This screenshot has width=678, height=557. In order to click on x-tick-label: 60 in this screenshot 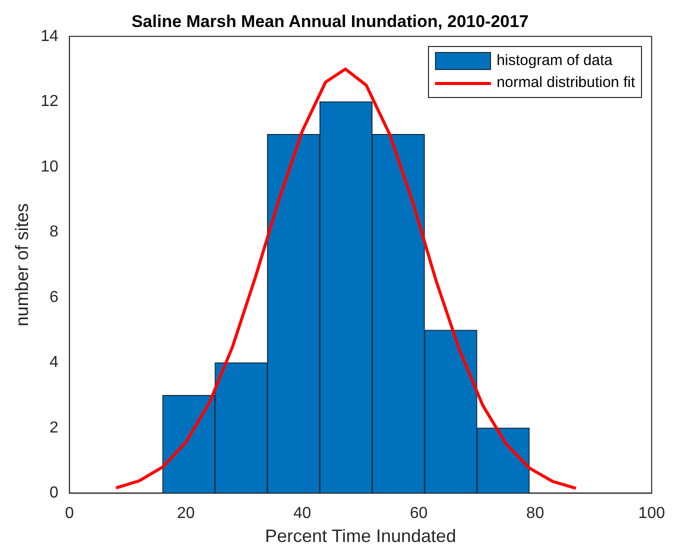, I will do `click(419, 513)`.